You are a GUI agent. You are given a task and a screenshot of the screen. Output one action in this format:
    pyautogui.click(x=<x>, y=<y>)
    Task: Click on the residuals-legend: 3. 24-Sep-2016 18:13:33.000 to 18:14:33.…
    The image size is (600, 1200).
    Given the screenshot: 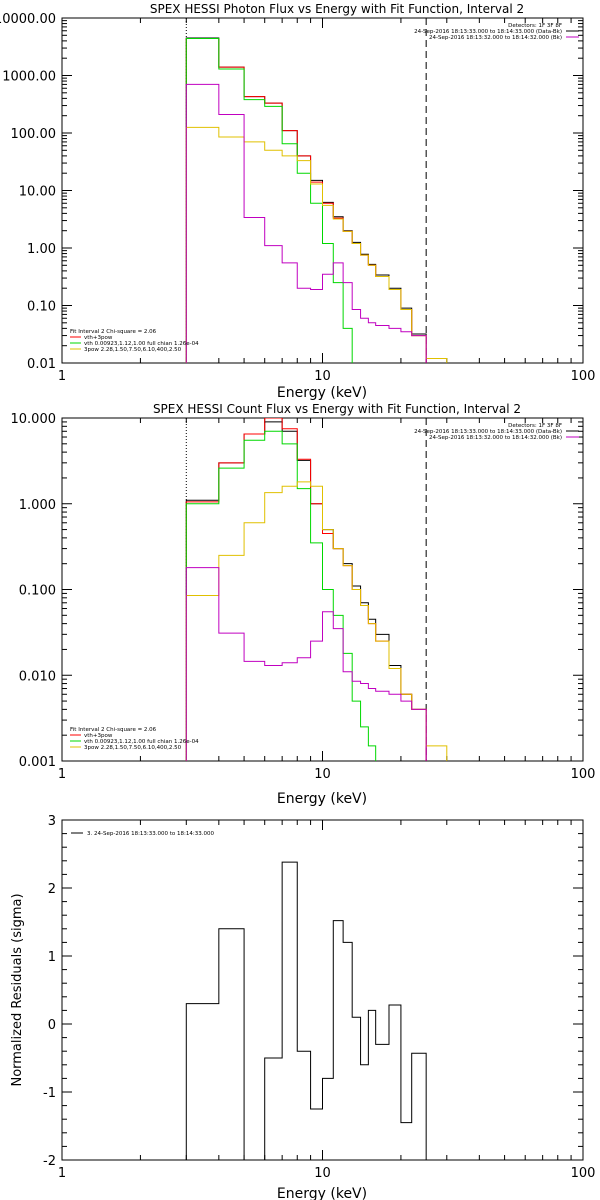 What is the action you would take?
    pyautogui.click(x=142, y=834)
    